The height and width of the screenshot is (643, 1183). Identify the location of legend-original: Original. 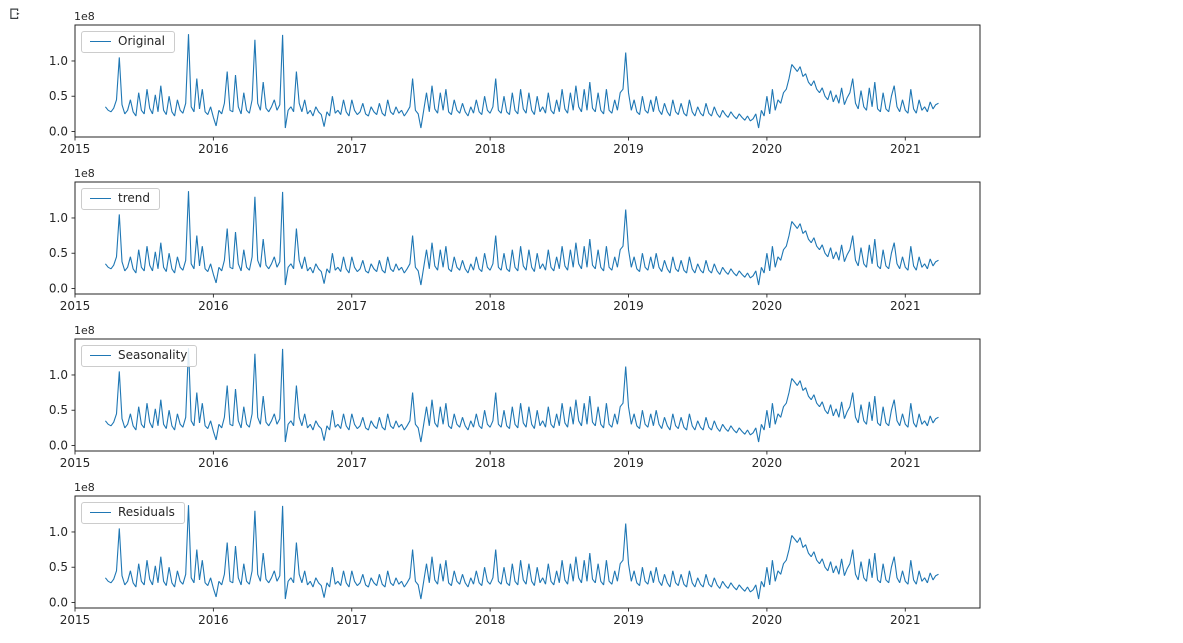
(128, 42).